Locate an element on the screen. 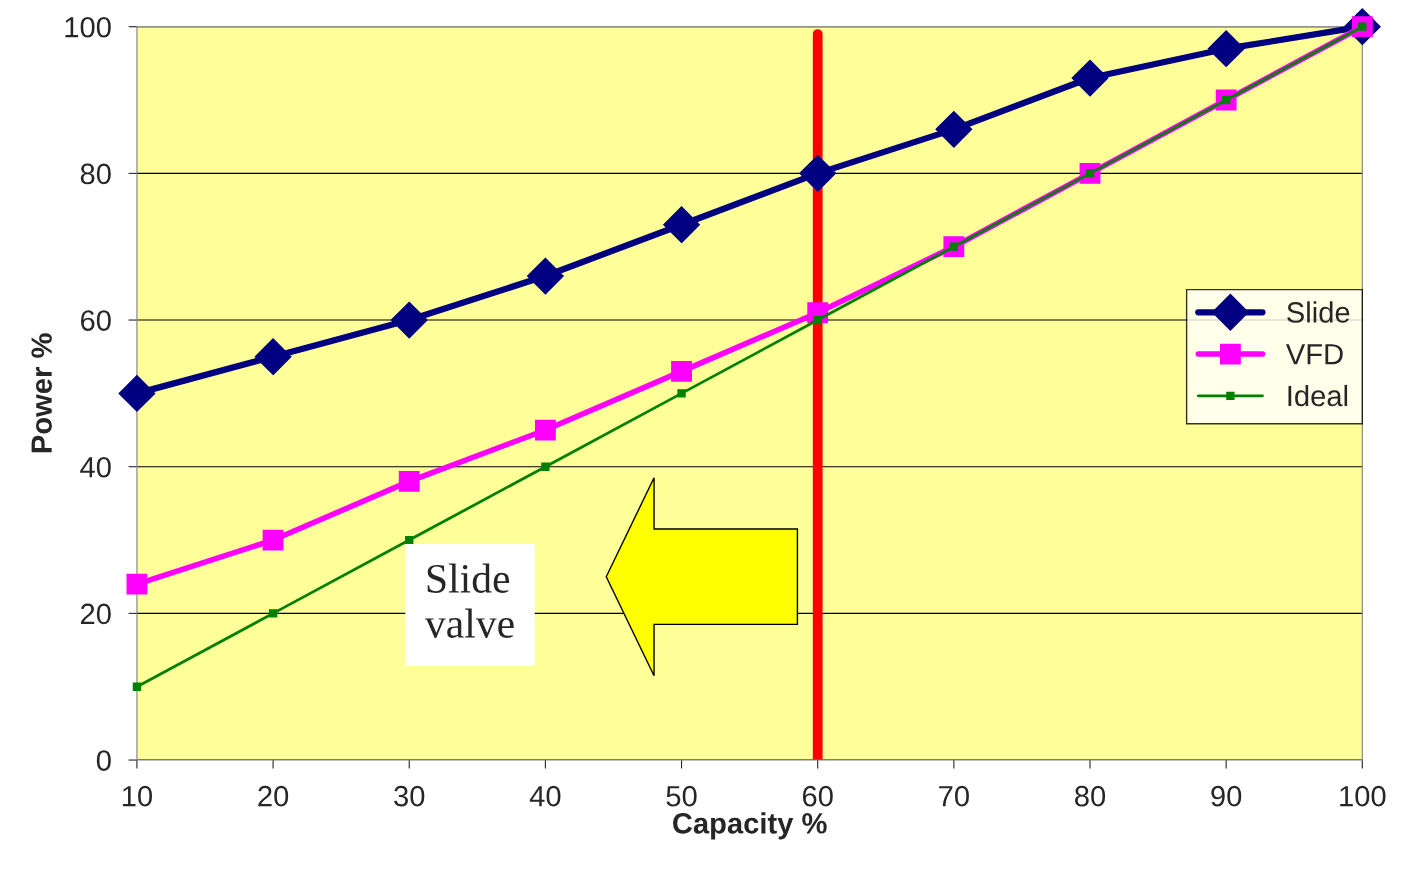 Image resolution: width=1403 pixels, height=890 pixels. y-tick-label: 100 is located at coordinates (88, 27).